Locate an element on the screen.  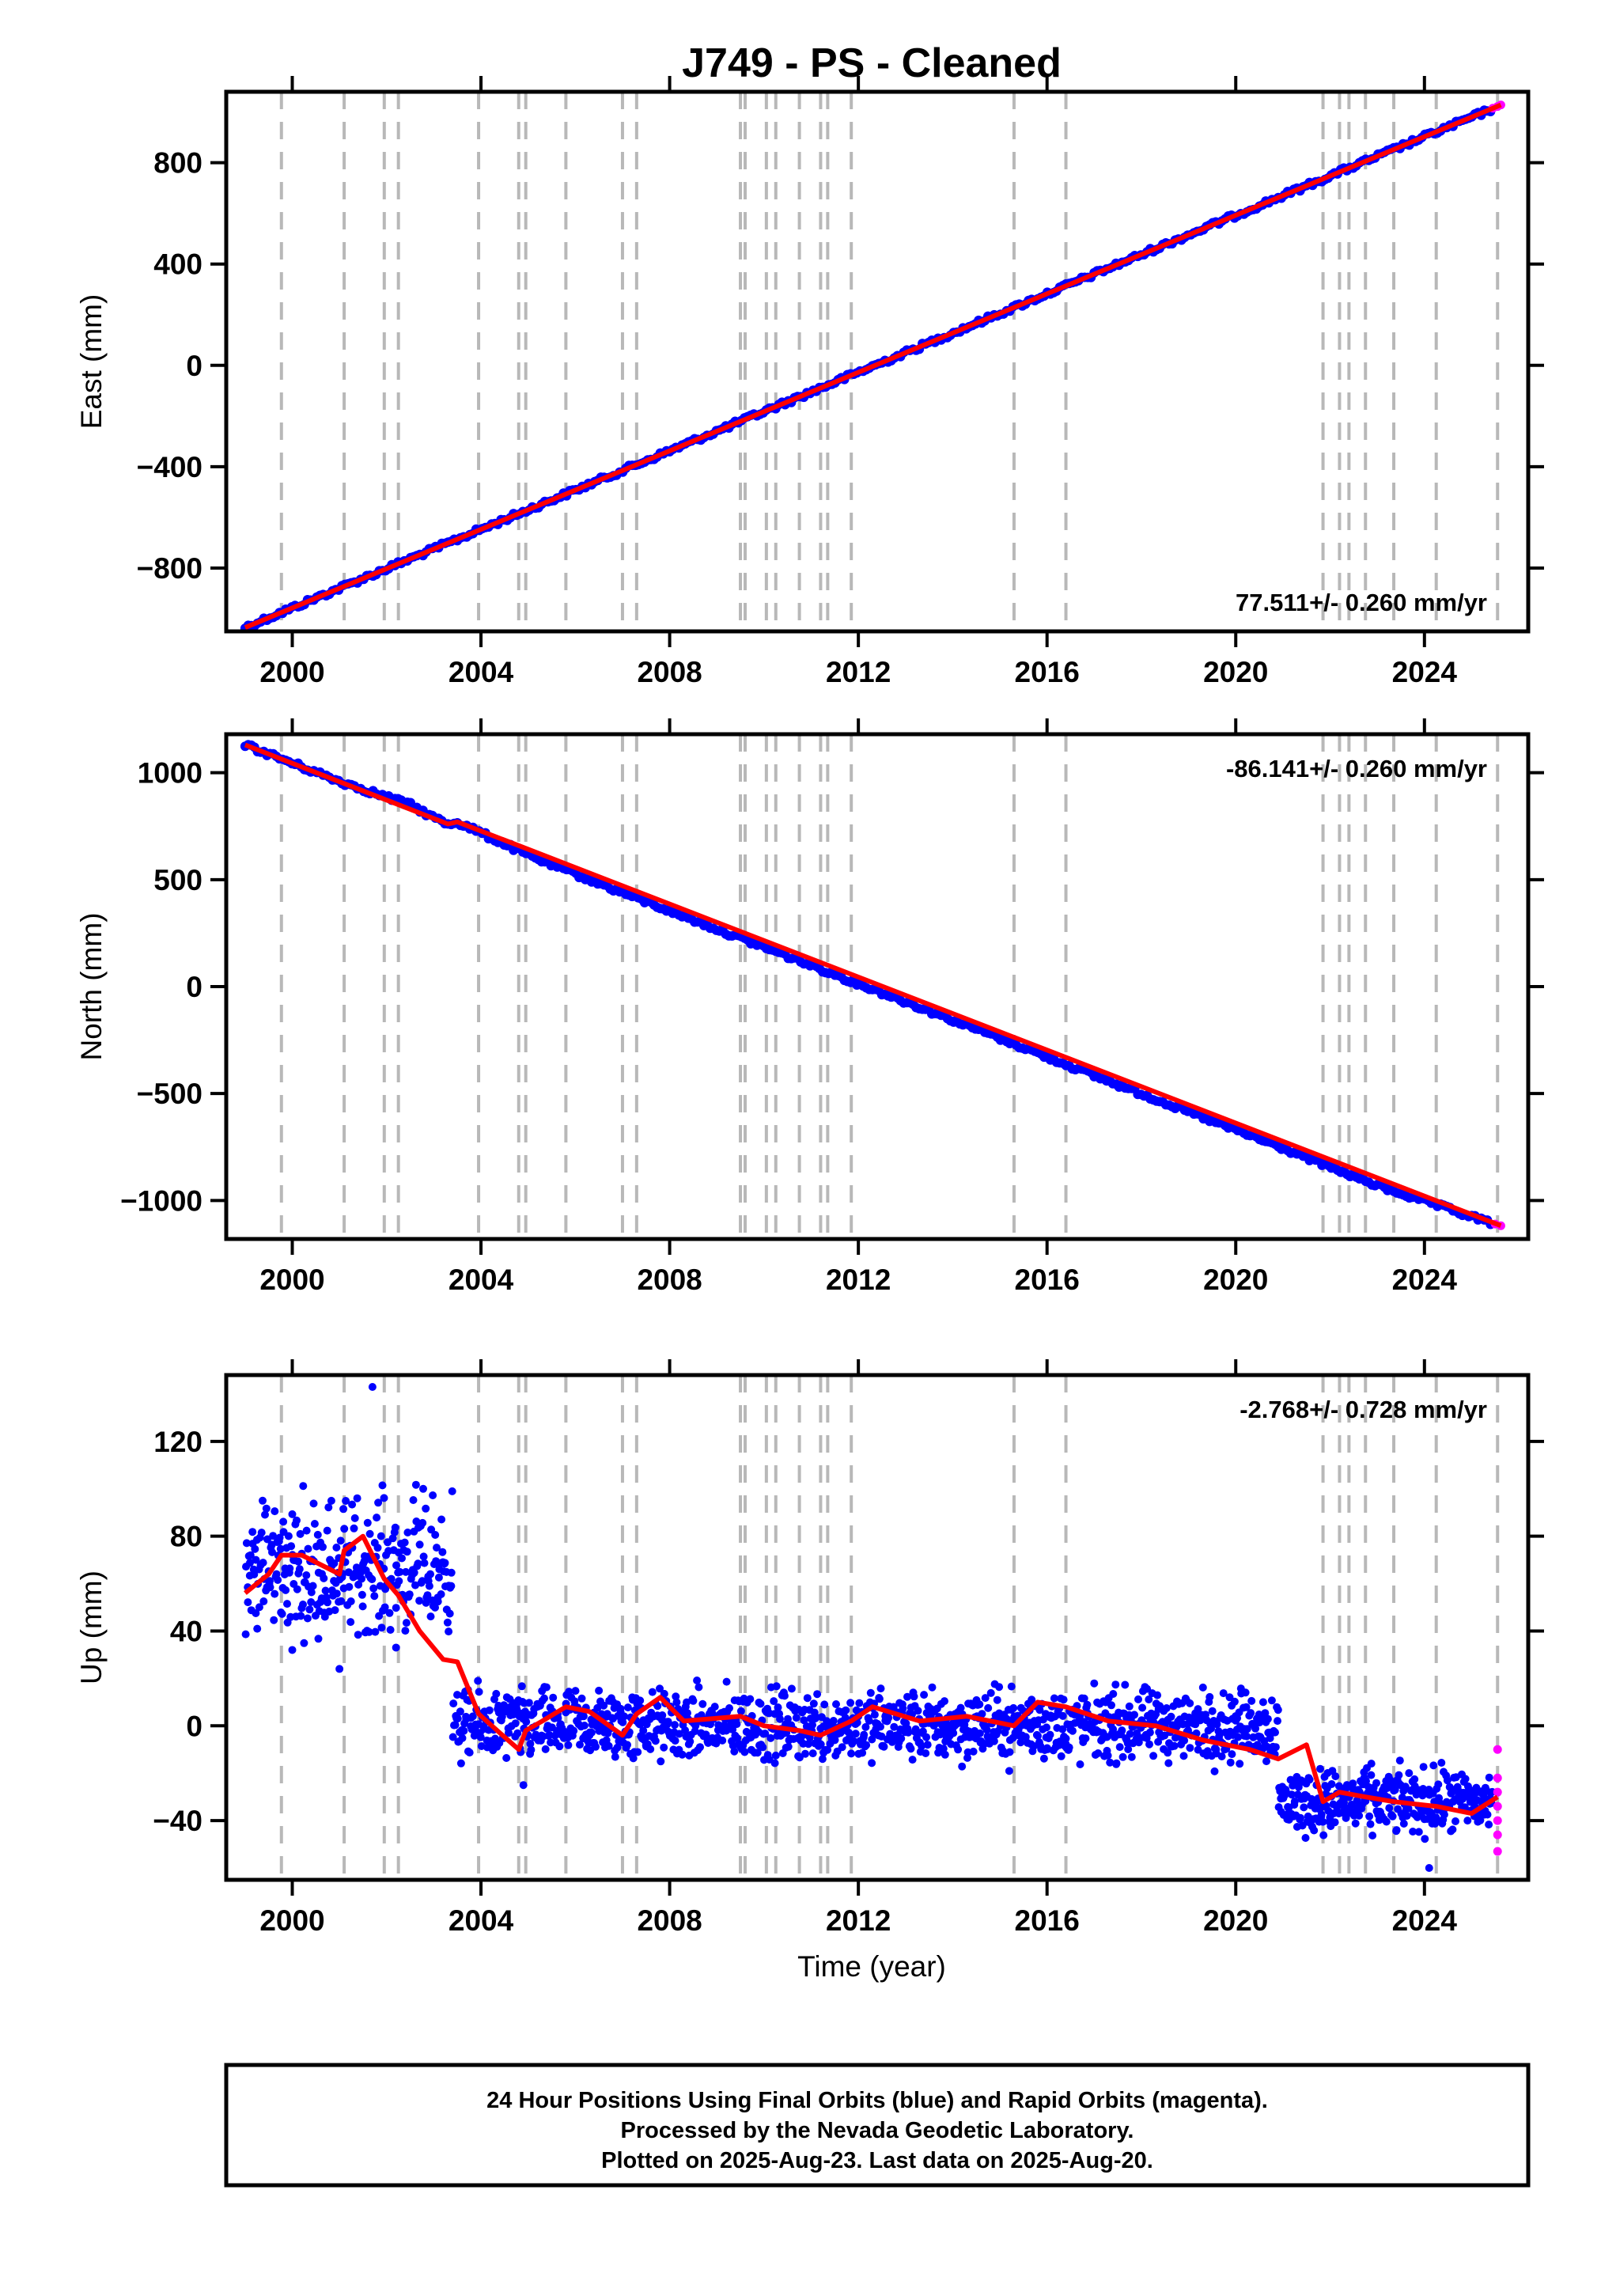
x-tick-label: 2000 is located at coordinates (291, 1280).